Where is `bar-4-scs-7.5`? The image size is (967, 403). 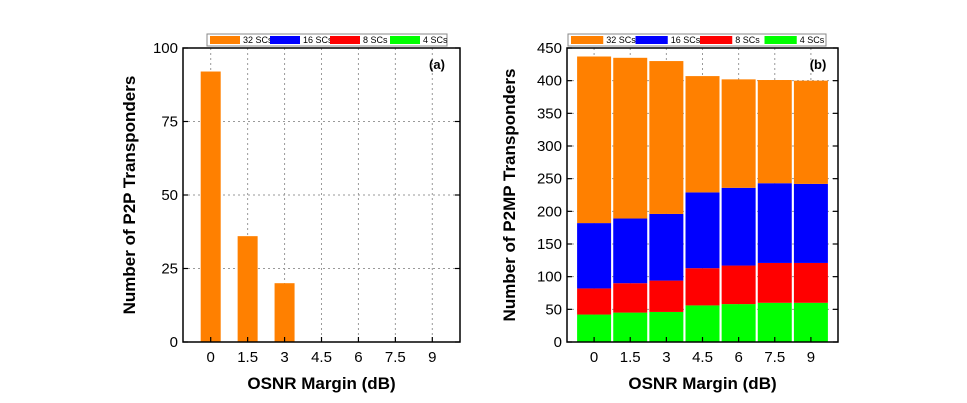 bar-4-scs-7.5 is located at coordinates (774, 322).